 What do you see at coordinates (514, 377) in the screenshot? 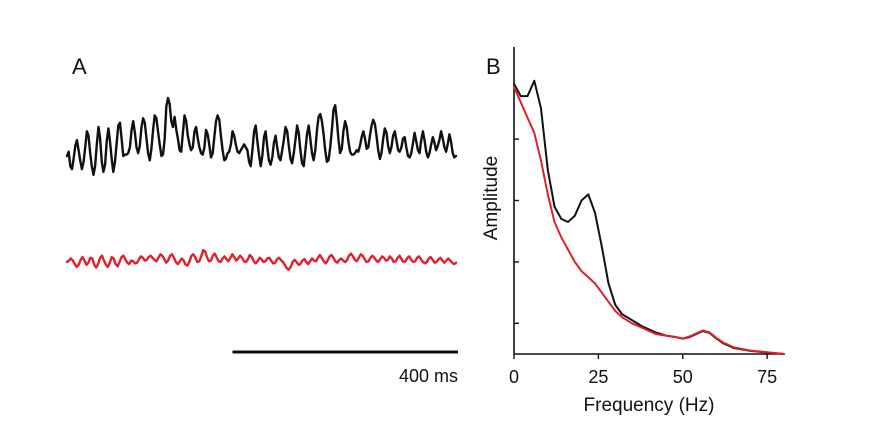
I see `x-tick-label: 0` at bounding box center [514, 377].